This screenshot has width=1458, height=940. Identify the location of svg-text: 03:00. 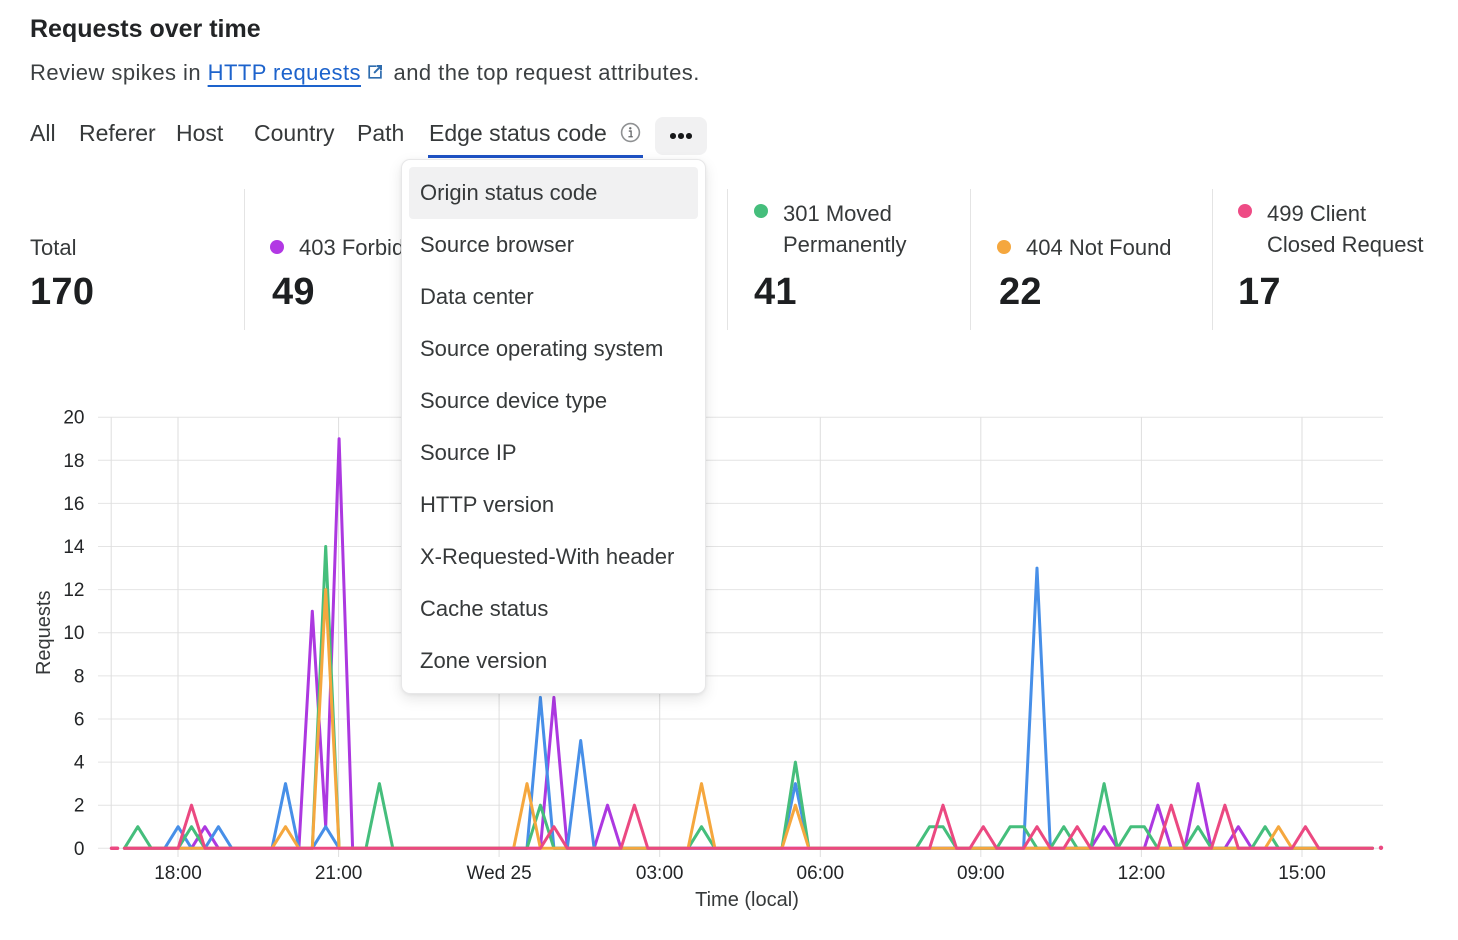
(660, 873).